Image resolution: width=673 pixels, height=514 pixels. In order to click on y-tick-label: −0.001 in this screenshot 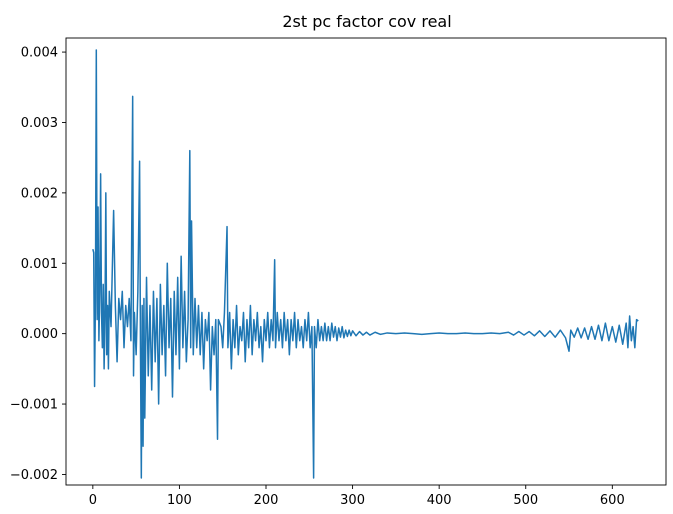, I will do `click(34, 405)`.